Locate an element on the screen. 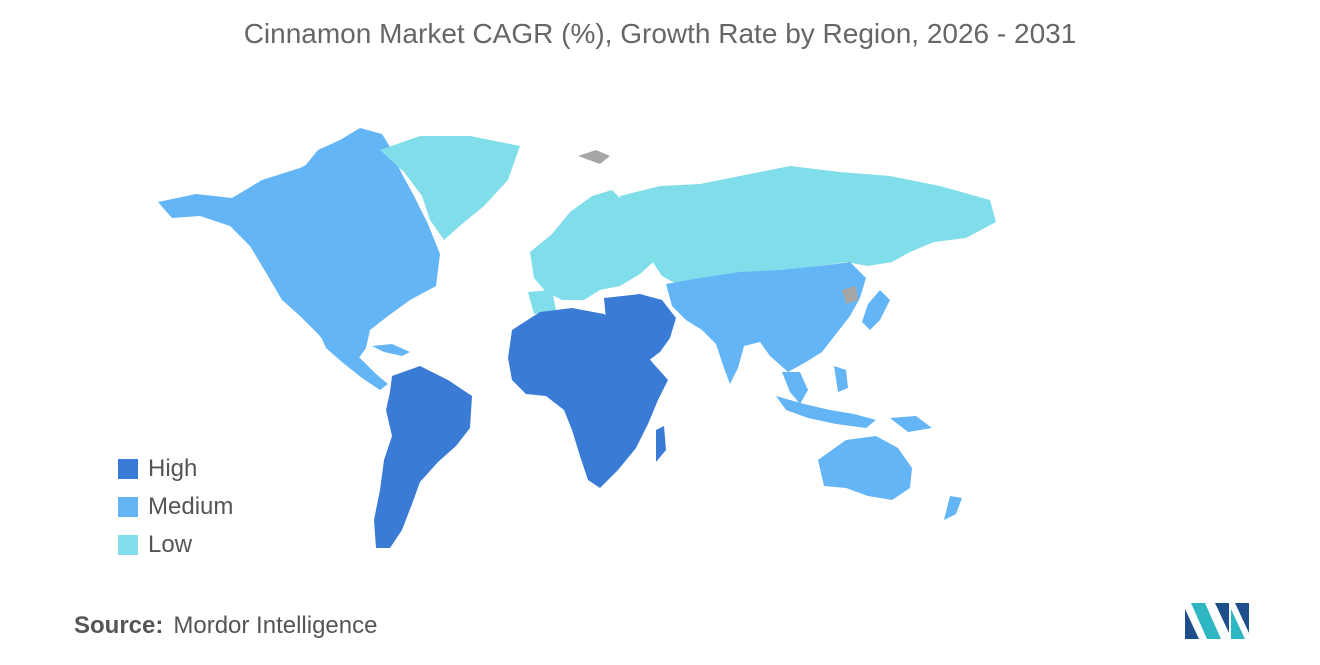 The height and width of the screenshot is (665, 1320). region-madagascar is located at coordinates (661, 444).